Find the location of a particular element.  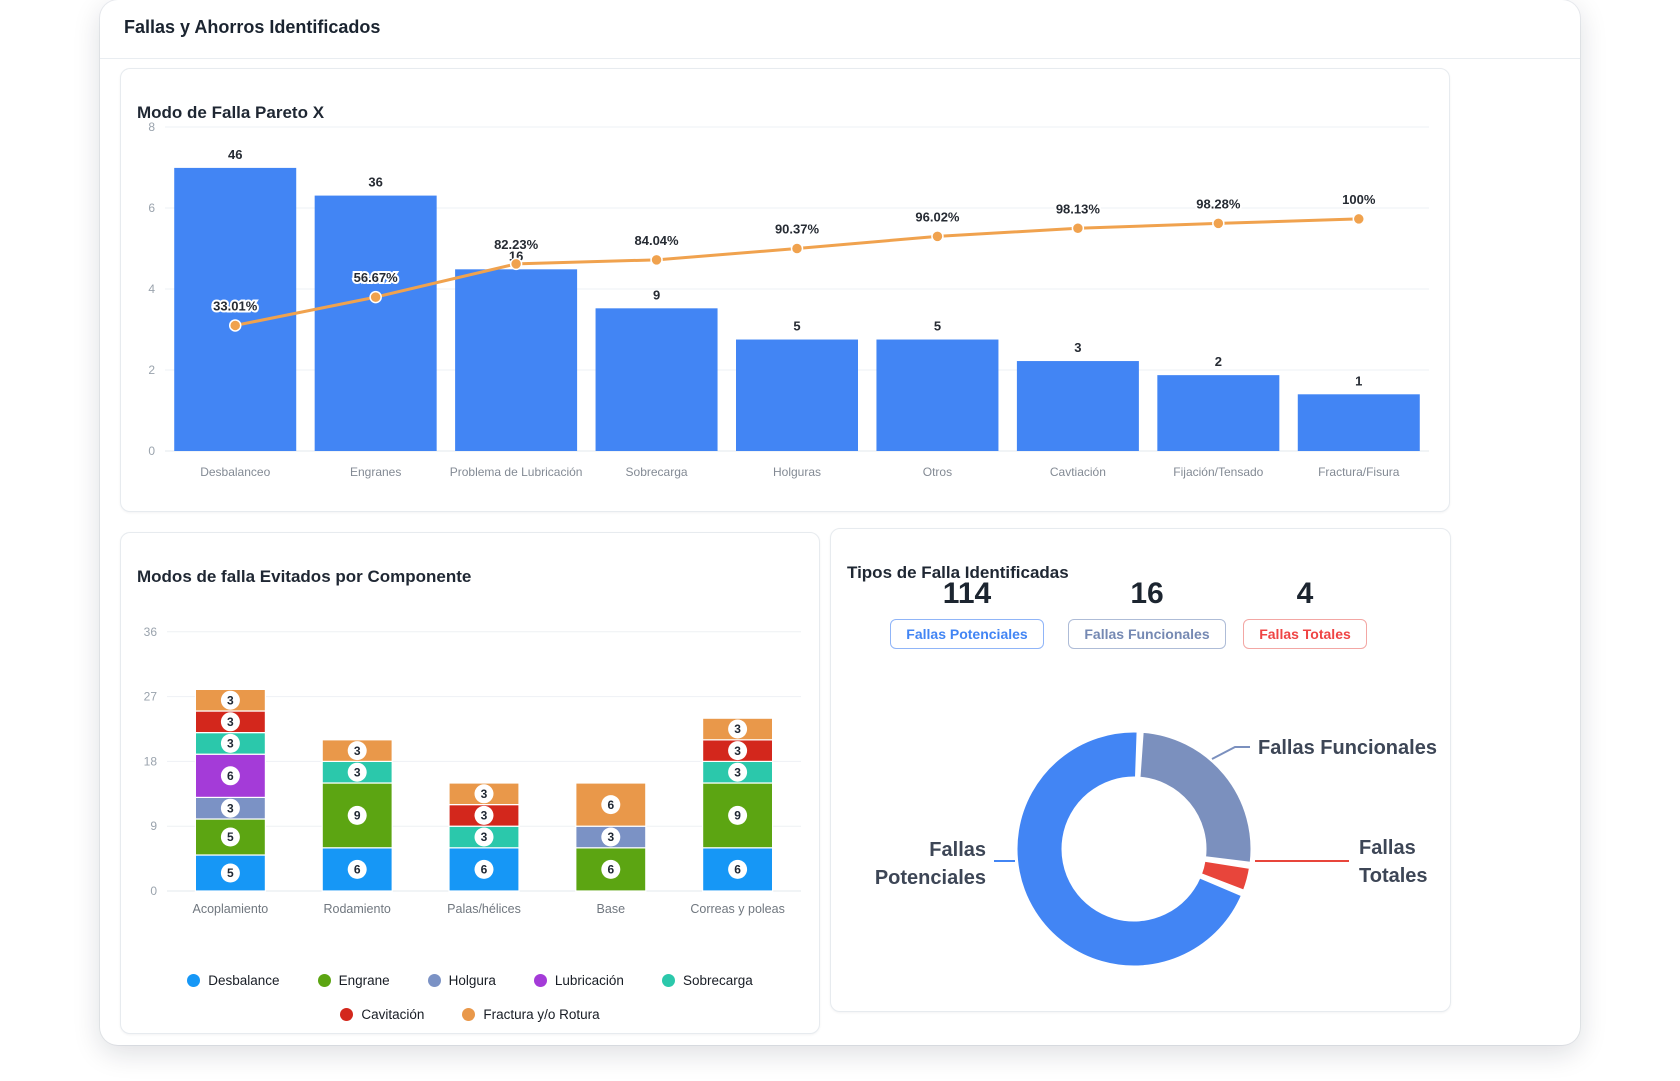

legend-label: Cavitación is located at coordinates (393, 1014).